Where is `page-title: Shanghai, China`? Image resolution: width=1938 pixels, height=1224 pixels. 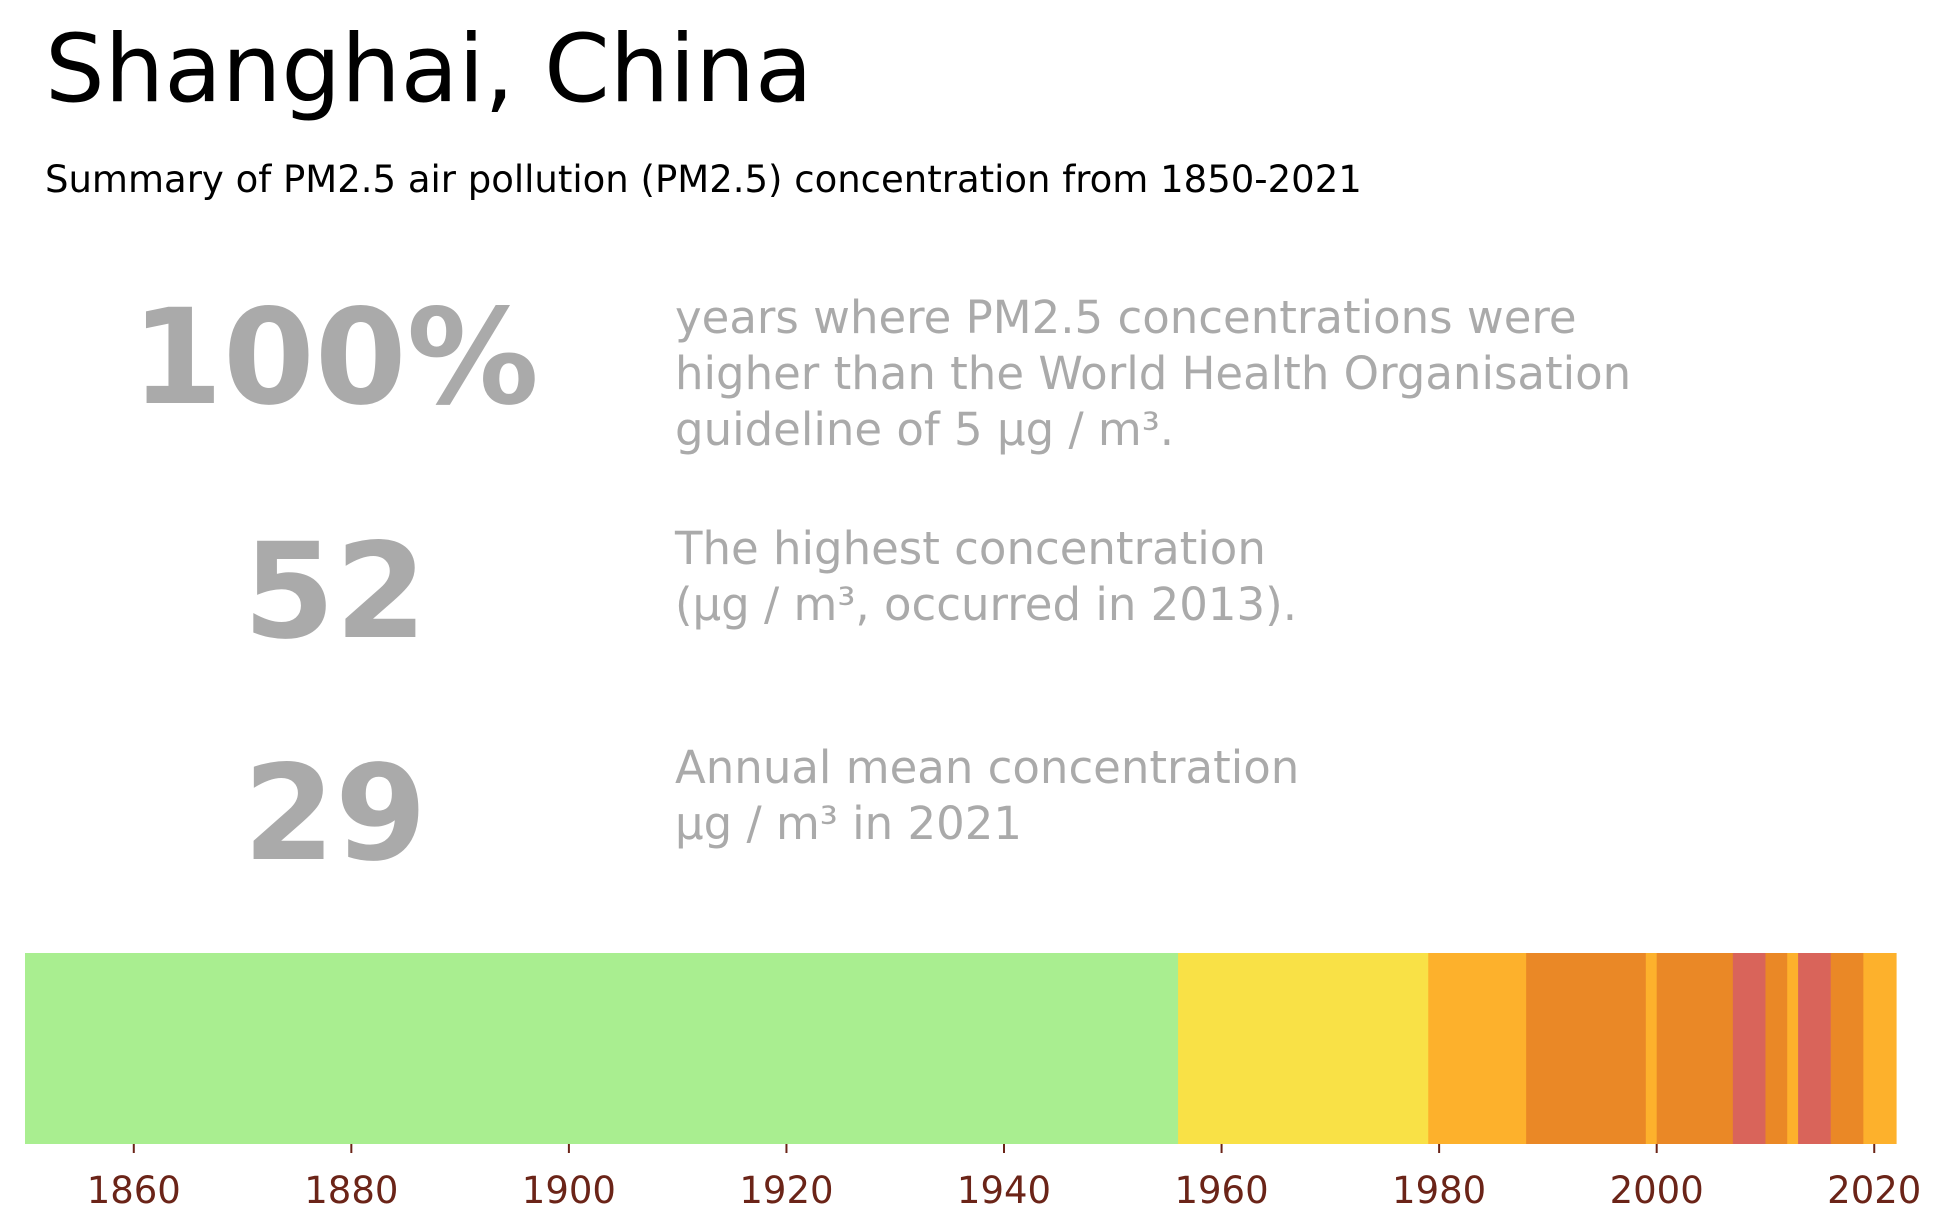 page-title: Shanghai, China is located at coordinates (429, 69).